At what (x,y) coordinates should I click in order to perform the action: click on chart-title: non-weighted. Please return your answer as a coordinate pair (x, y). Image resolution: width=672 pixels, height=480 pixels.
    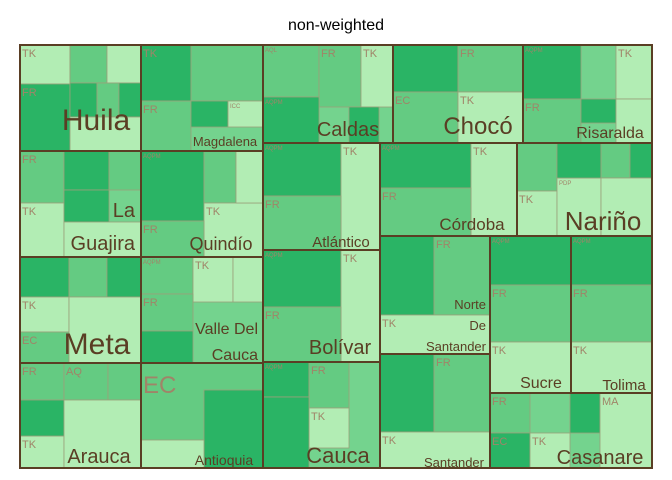
    Looking at the image, I should click on (336, 25).